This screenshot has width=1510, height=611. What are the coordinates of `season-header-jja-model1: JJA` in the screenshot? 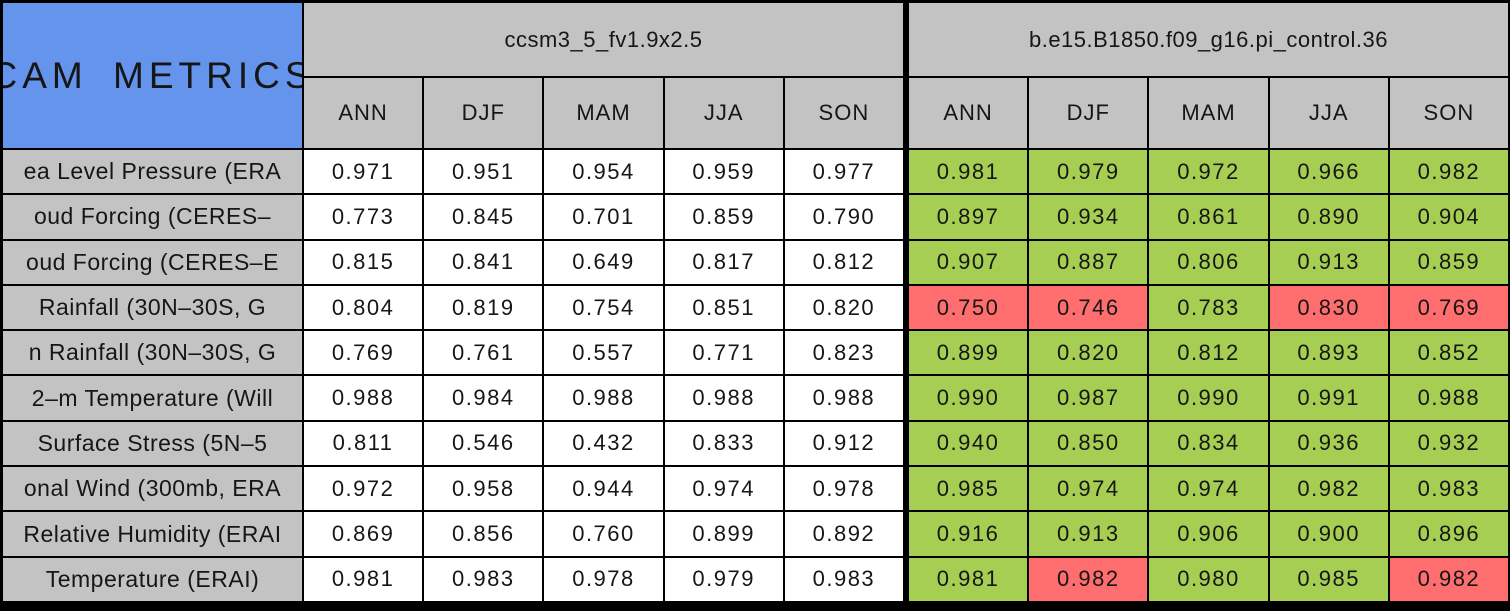 It's located at (723, 113).